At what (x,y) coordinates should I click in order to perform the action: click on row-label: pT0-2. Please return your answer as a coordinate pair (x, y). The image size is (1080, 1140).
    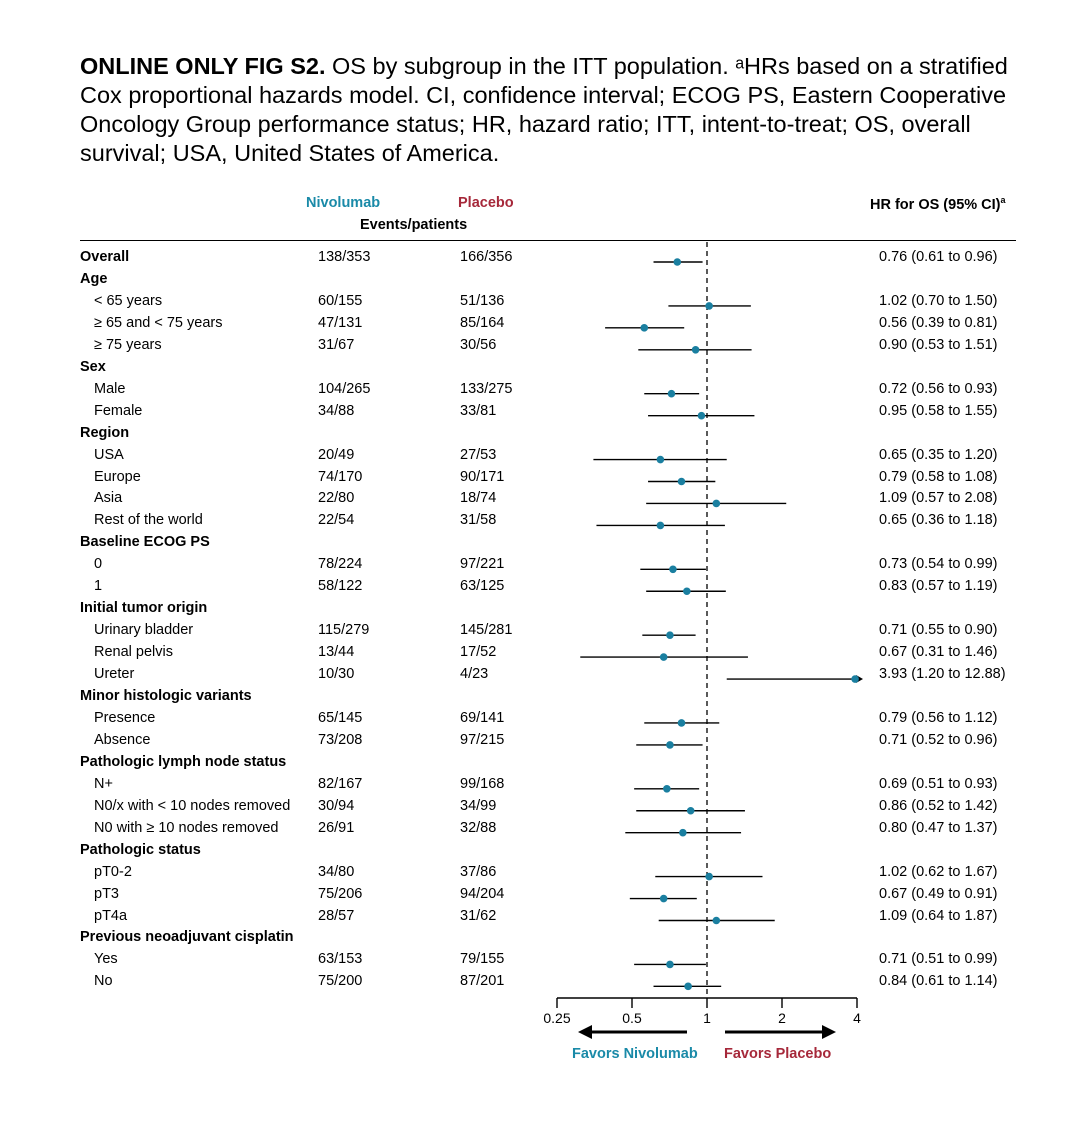
    Looking at the image, I should click on (113, 871).